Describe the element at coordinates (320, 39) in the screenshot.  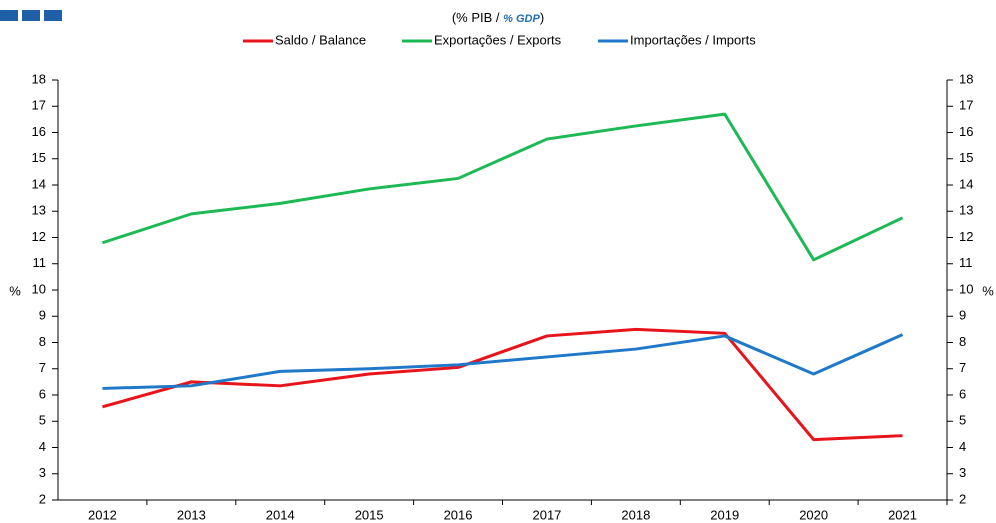
I see `legend-label: Saldo / Balance` at that location.